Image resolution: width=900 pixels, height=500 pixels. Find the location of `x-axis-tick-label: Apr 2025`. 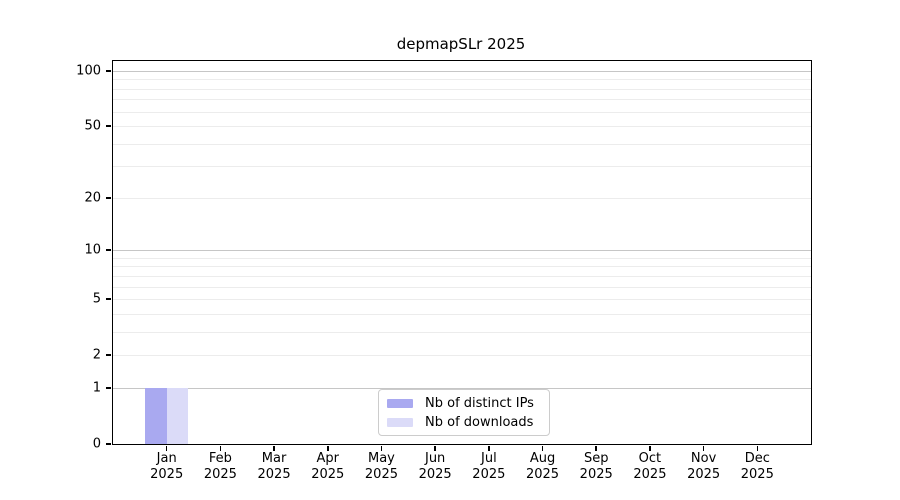

x-axis-tick-label: Apr 2025 is located at coordinates (328, 467).